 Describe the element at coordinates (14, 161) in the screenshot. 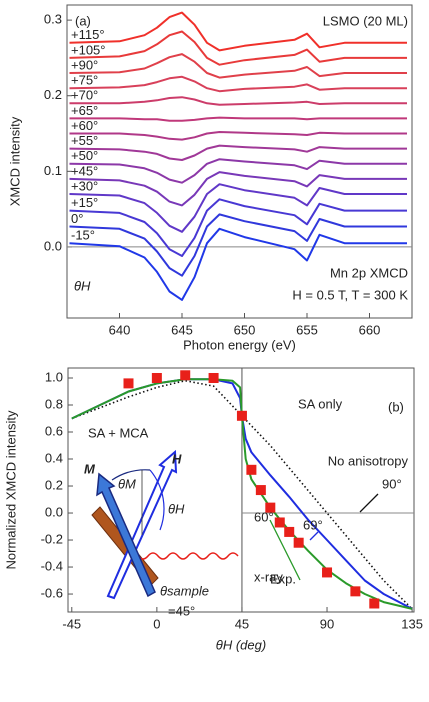

I see `y-axis-label: XMCD intensity` at that location.